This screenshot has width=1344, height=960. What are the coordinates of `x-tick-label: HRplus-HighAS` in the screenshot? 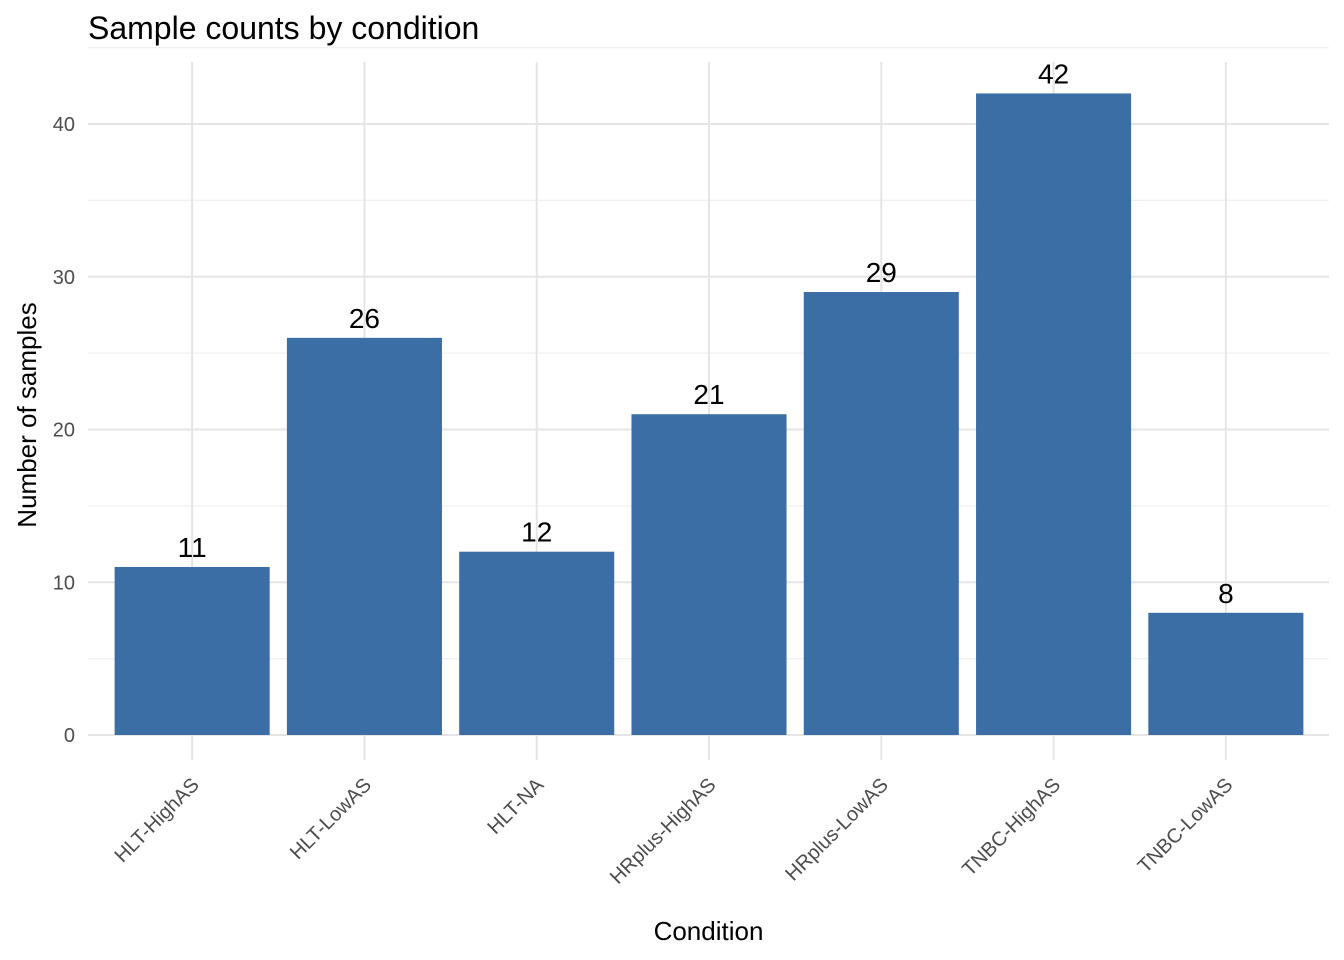 It's located at (663, 831).